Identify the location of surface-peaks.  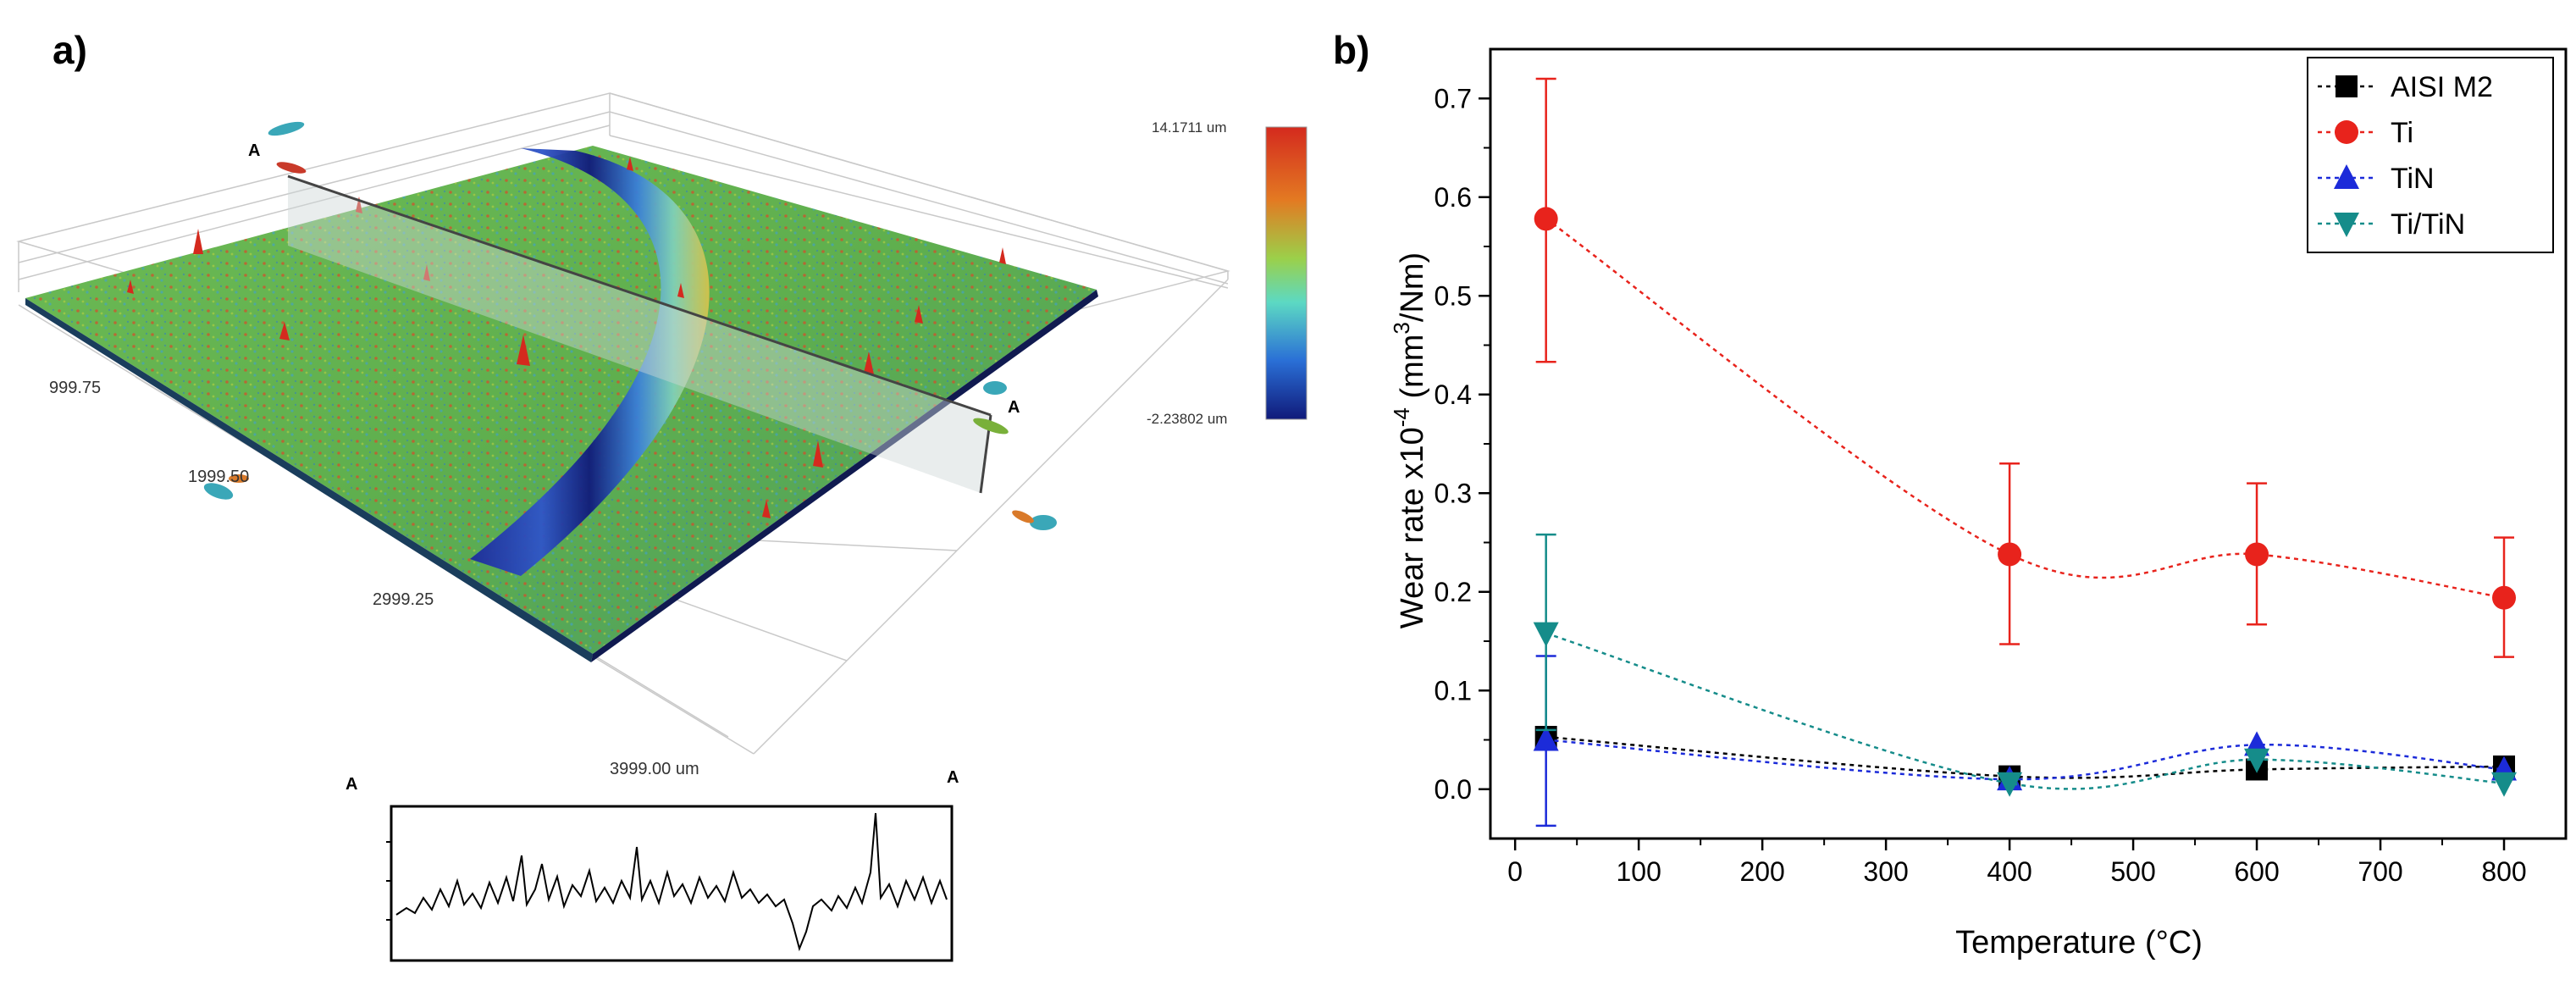
(566, 337).